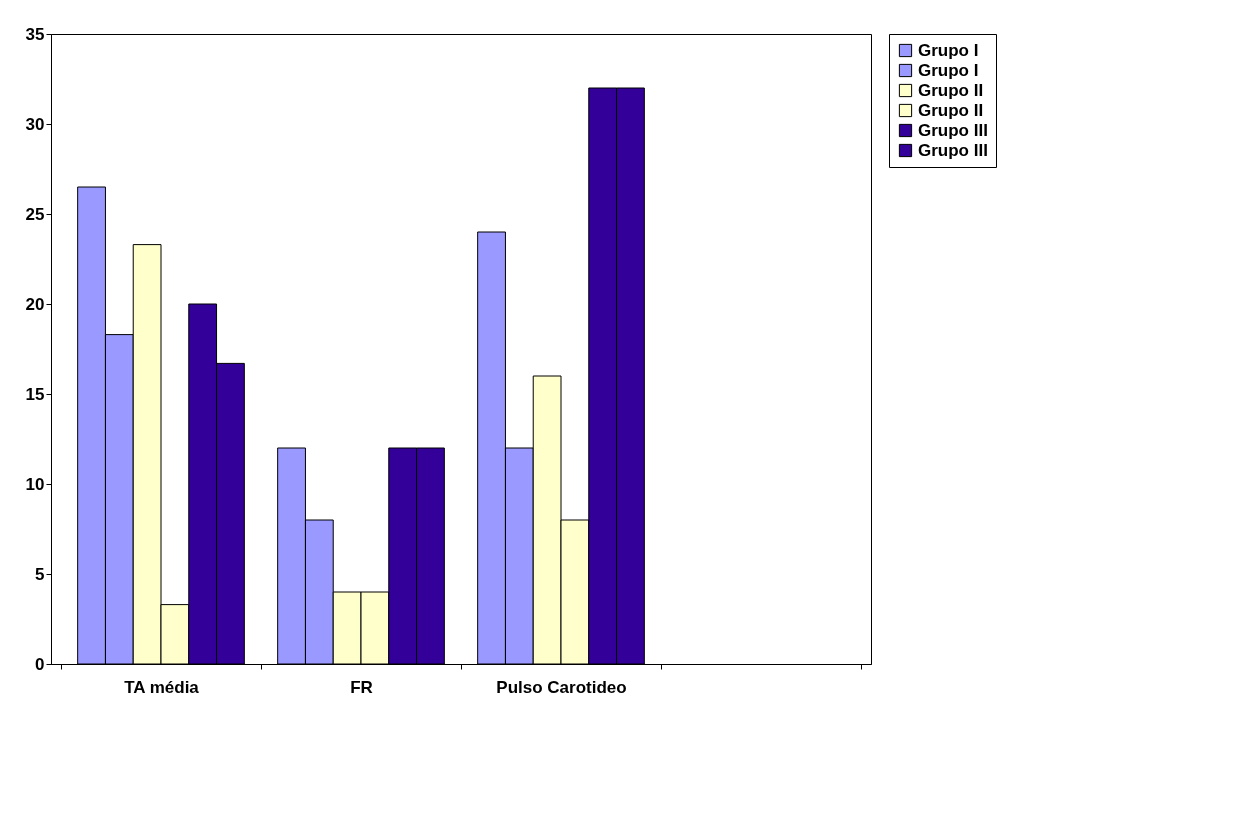 Image resolution: width=1252 pixels, height=830 pixels. Describe the element at coordinates (361, 687) in the screenshot. I see `x-tick-label: FR` at that location.